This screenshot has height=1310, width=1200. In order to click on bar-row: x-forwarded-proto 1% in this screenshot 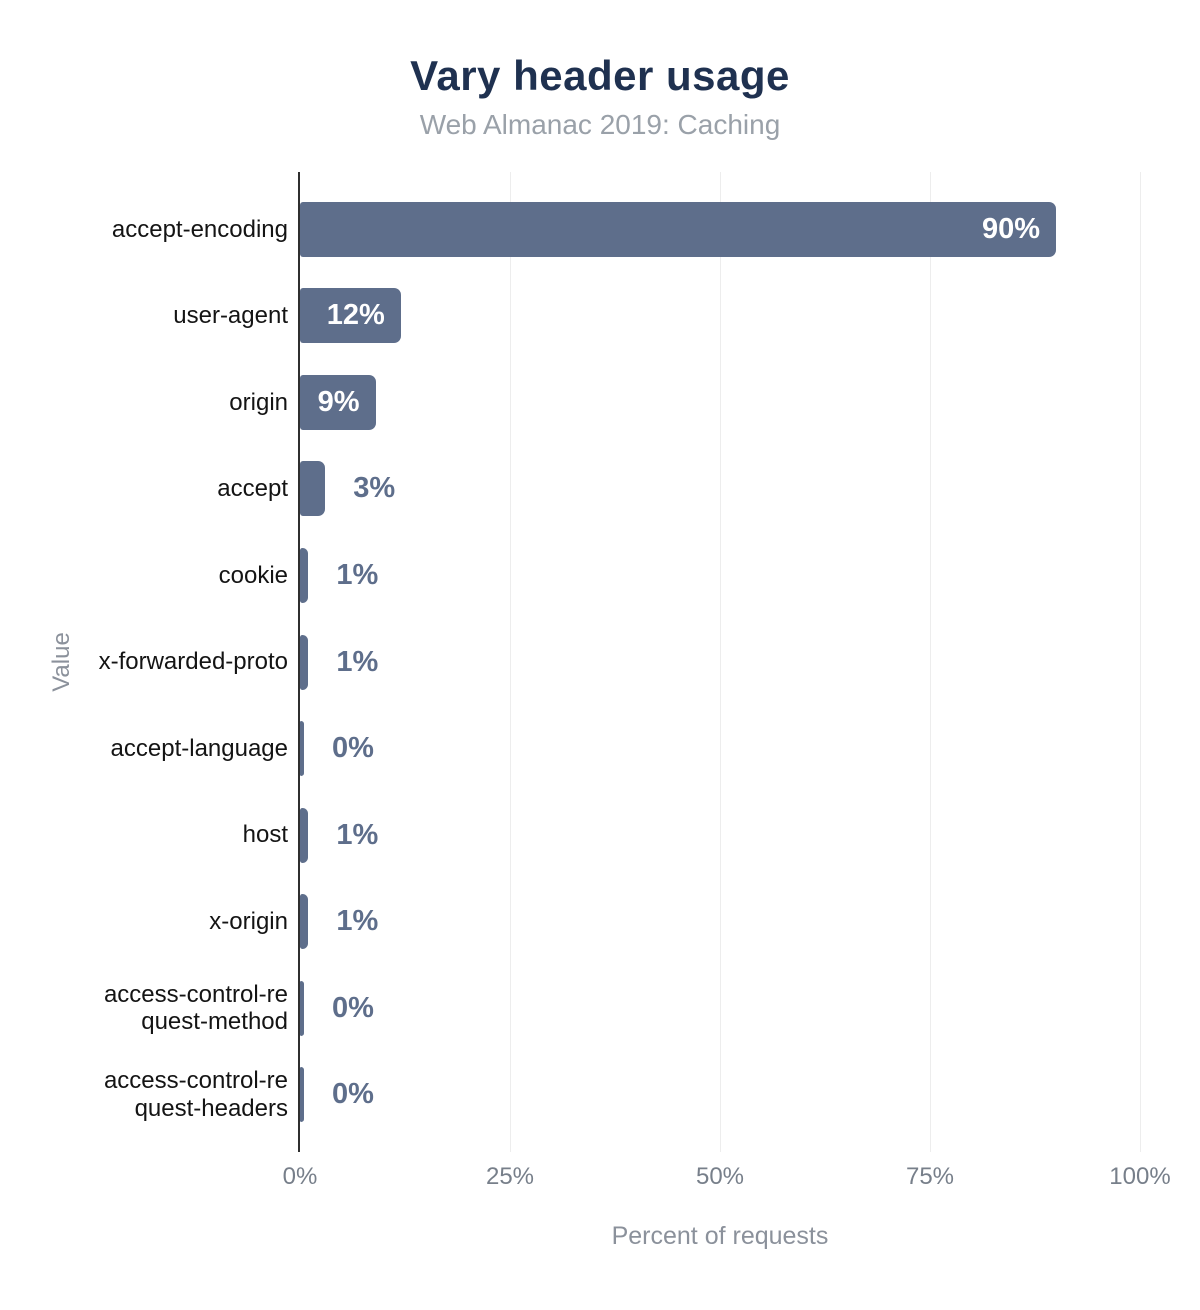, I will do `click(600, 662)`.